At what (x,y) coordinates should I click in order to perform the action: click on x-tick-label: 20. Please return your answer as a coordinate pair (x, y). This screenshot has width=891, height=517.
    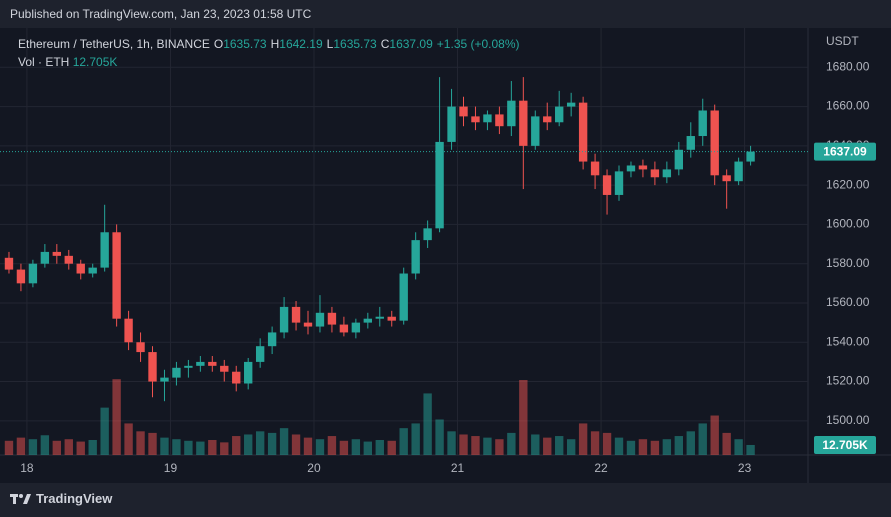
    Looking at the image, I should click on (314, 468).